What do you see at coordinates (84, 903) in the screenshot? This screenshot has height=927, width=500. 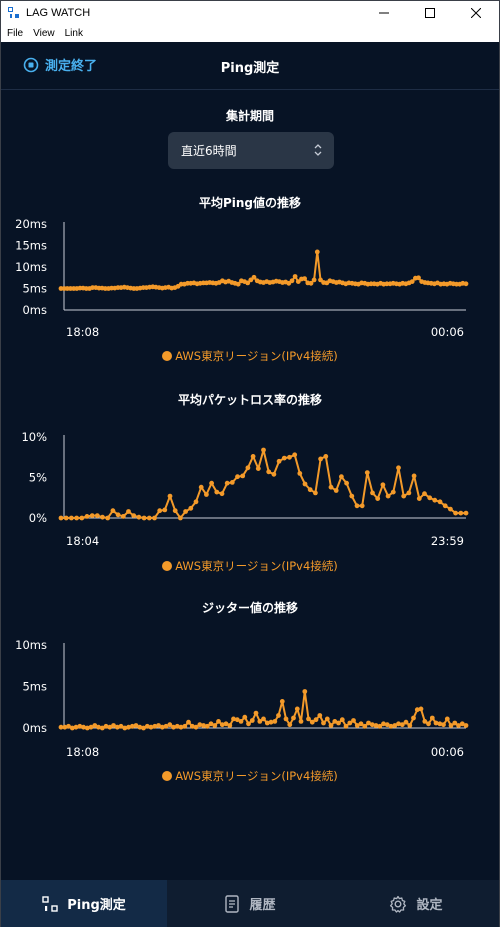 I see `tab-ping: Ping測定` at bounding box center [84, 903].